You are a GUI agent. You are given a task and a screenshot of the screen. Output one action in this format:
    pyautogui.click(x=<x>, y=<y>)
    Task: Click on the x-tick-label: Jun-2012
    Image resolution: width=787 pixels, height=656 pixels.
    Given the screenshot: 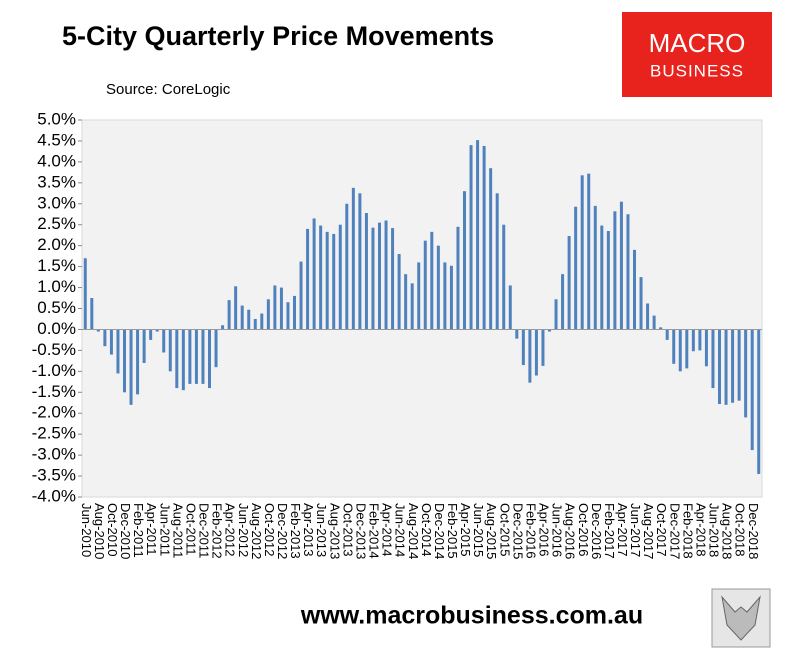 What is the action you would take?
    pyautogui.click(x=243, y=530)
    